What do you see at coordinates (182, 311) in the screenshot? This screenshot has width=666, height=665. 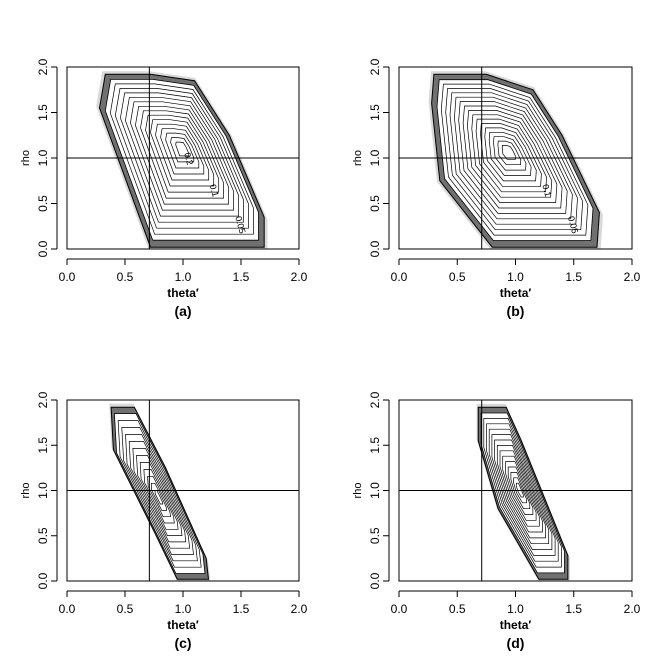 I see `panel-caption: (a)` at bounding box center [182, 311].